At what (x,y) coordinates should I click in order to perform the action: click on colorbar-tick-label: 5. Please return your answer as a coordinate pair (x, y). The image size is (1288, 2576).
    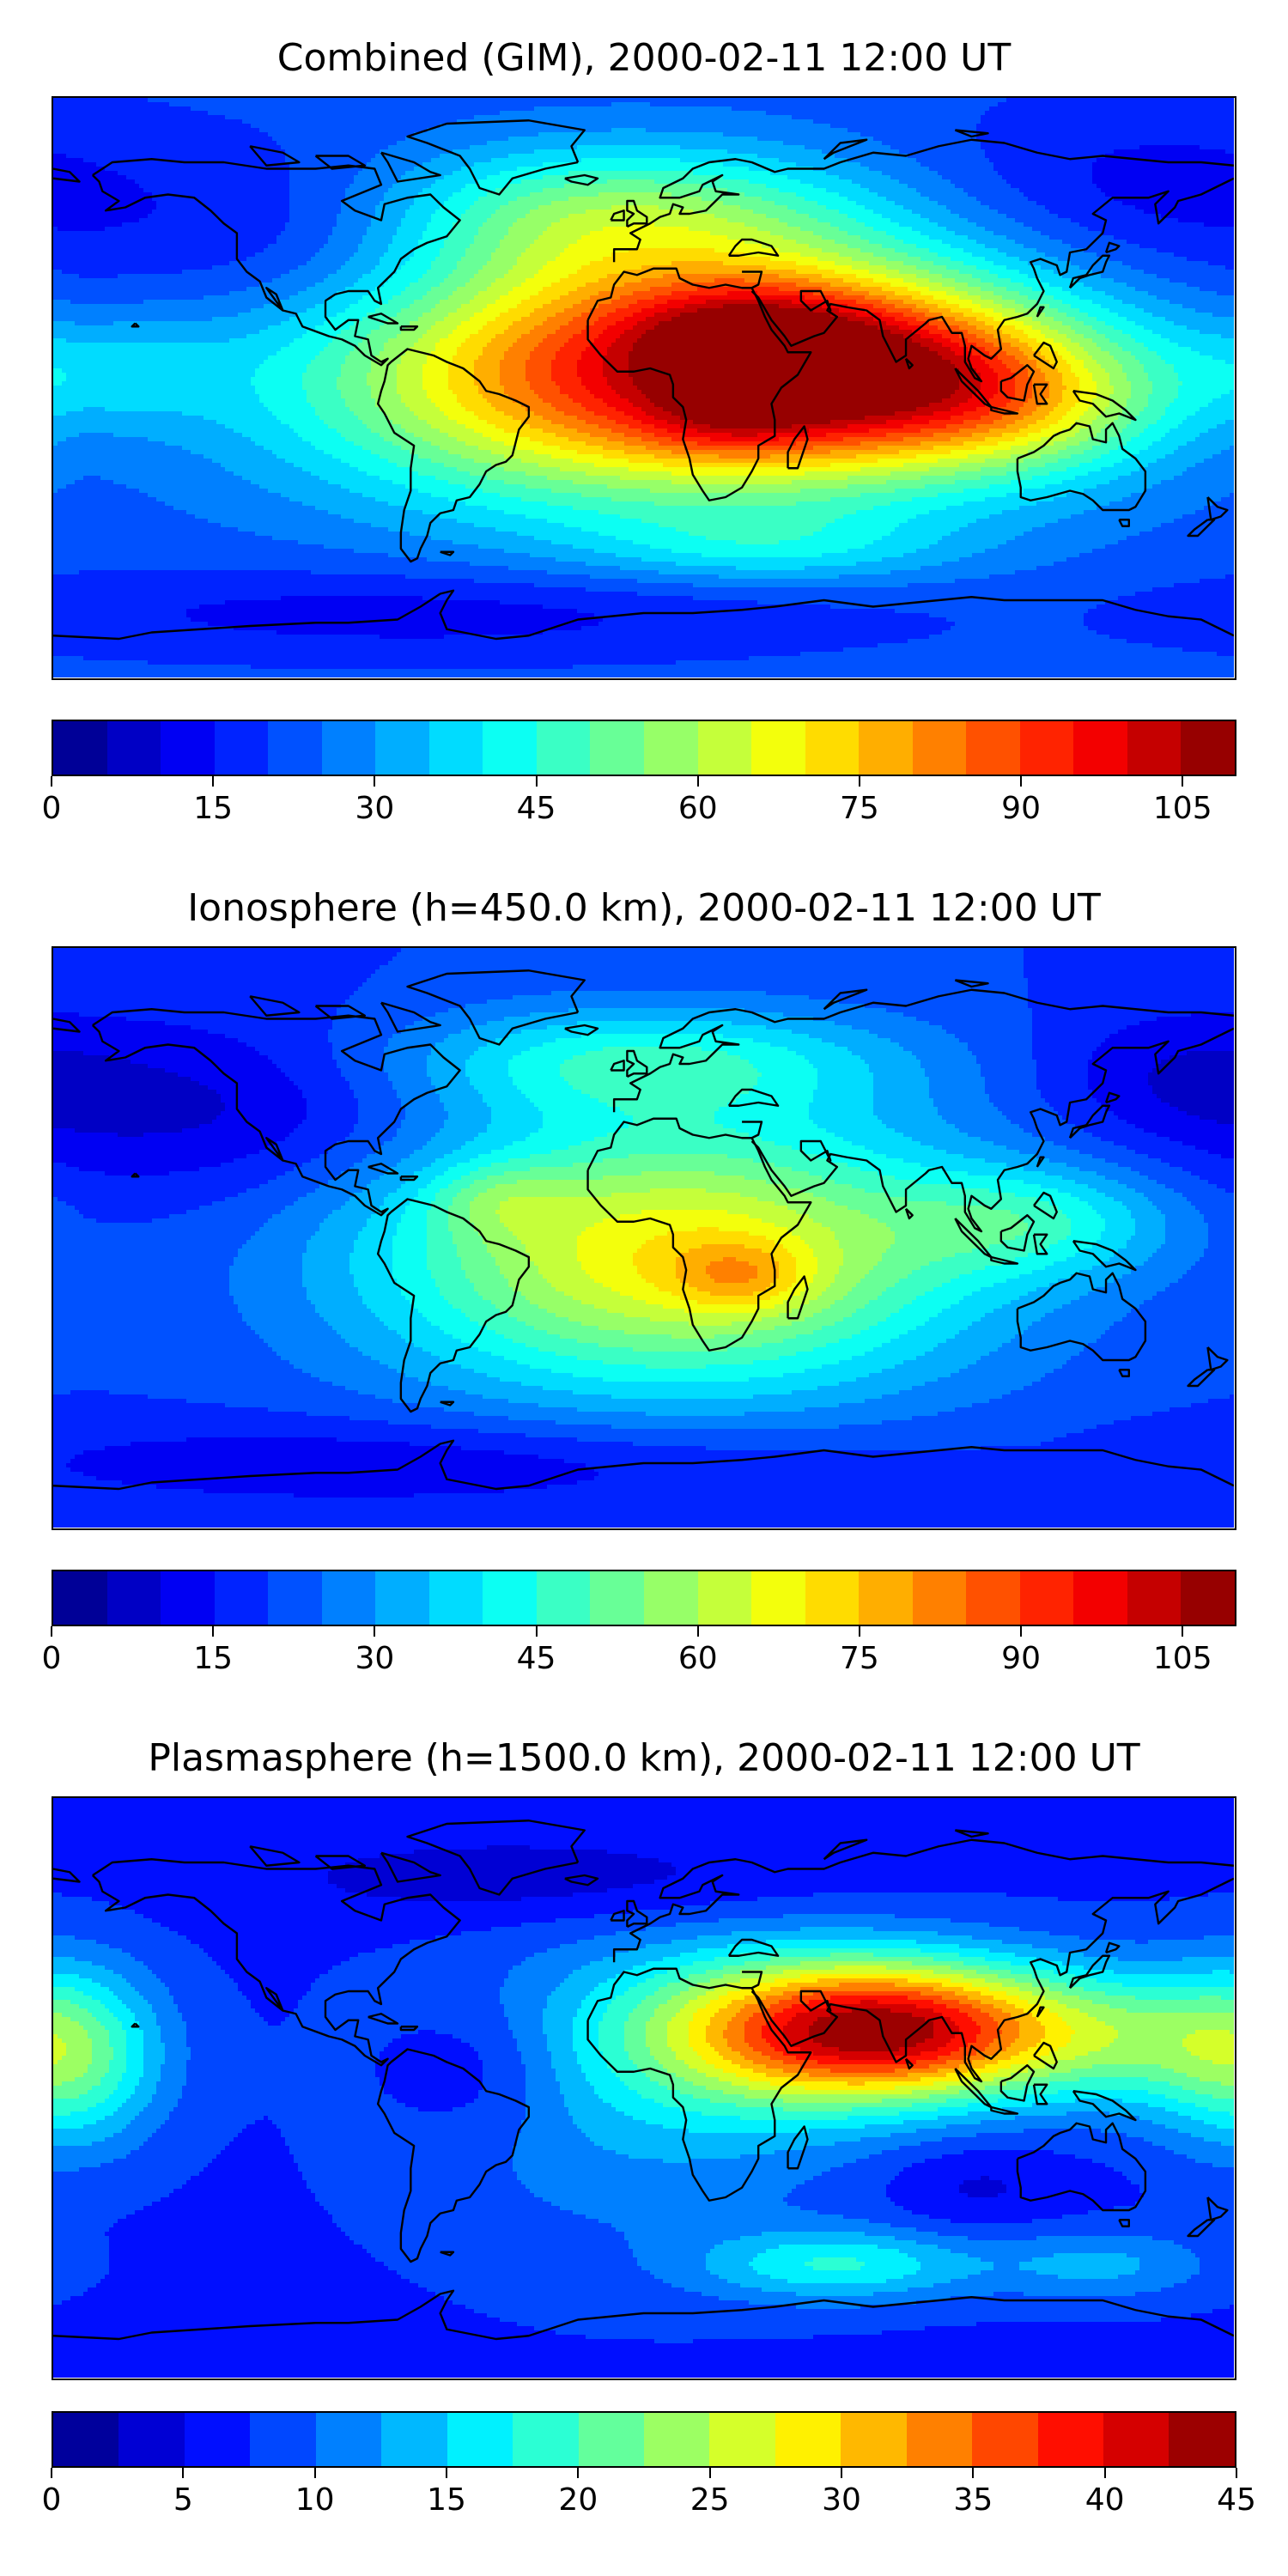
    Looking at the image, I should click on (183, 2500).